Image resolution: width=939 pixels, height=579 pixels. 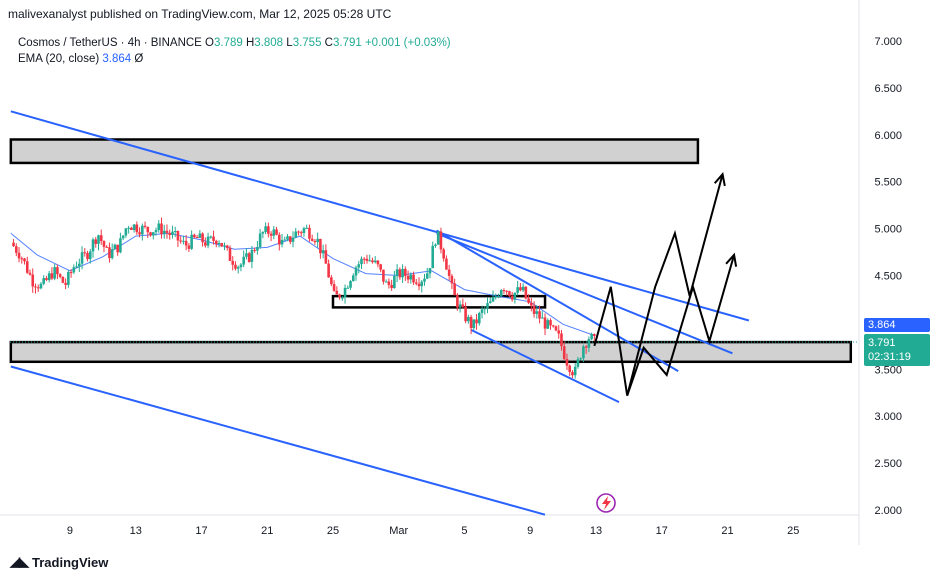 I want to click on projection-b, so click(x=676, y=283).